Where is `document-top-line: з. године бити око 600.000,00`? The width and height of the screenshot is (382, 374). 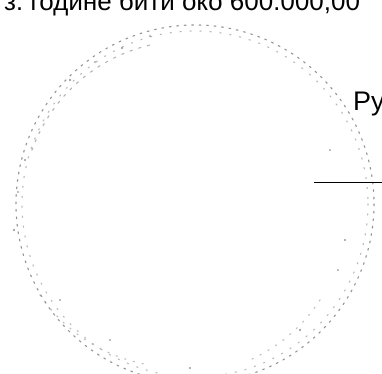 document-top-line: з. године бити око 600.000,00 is located at coordinates (182, 8).